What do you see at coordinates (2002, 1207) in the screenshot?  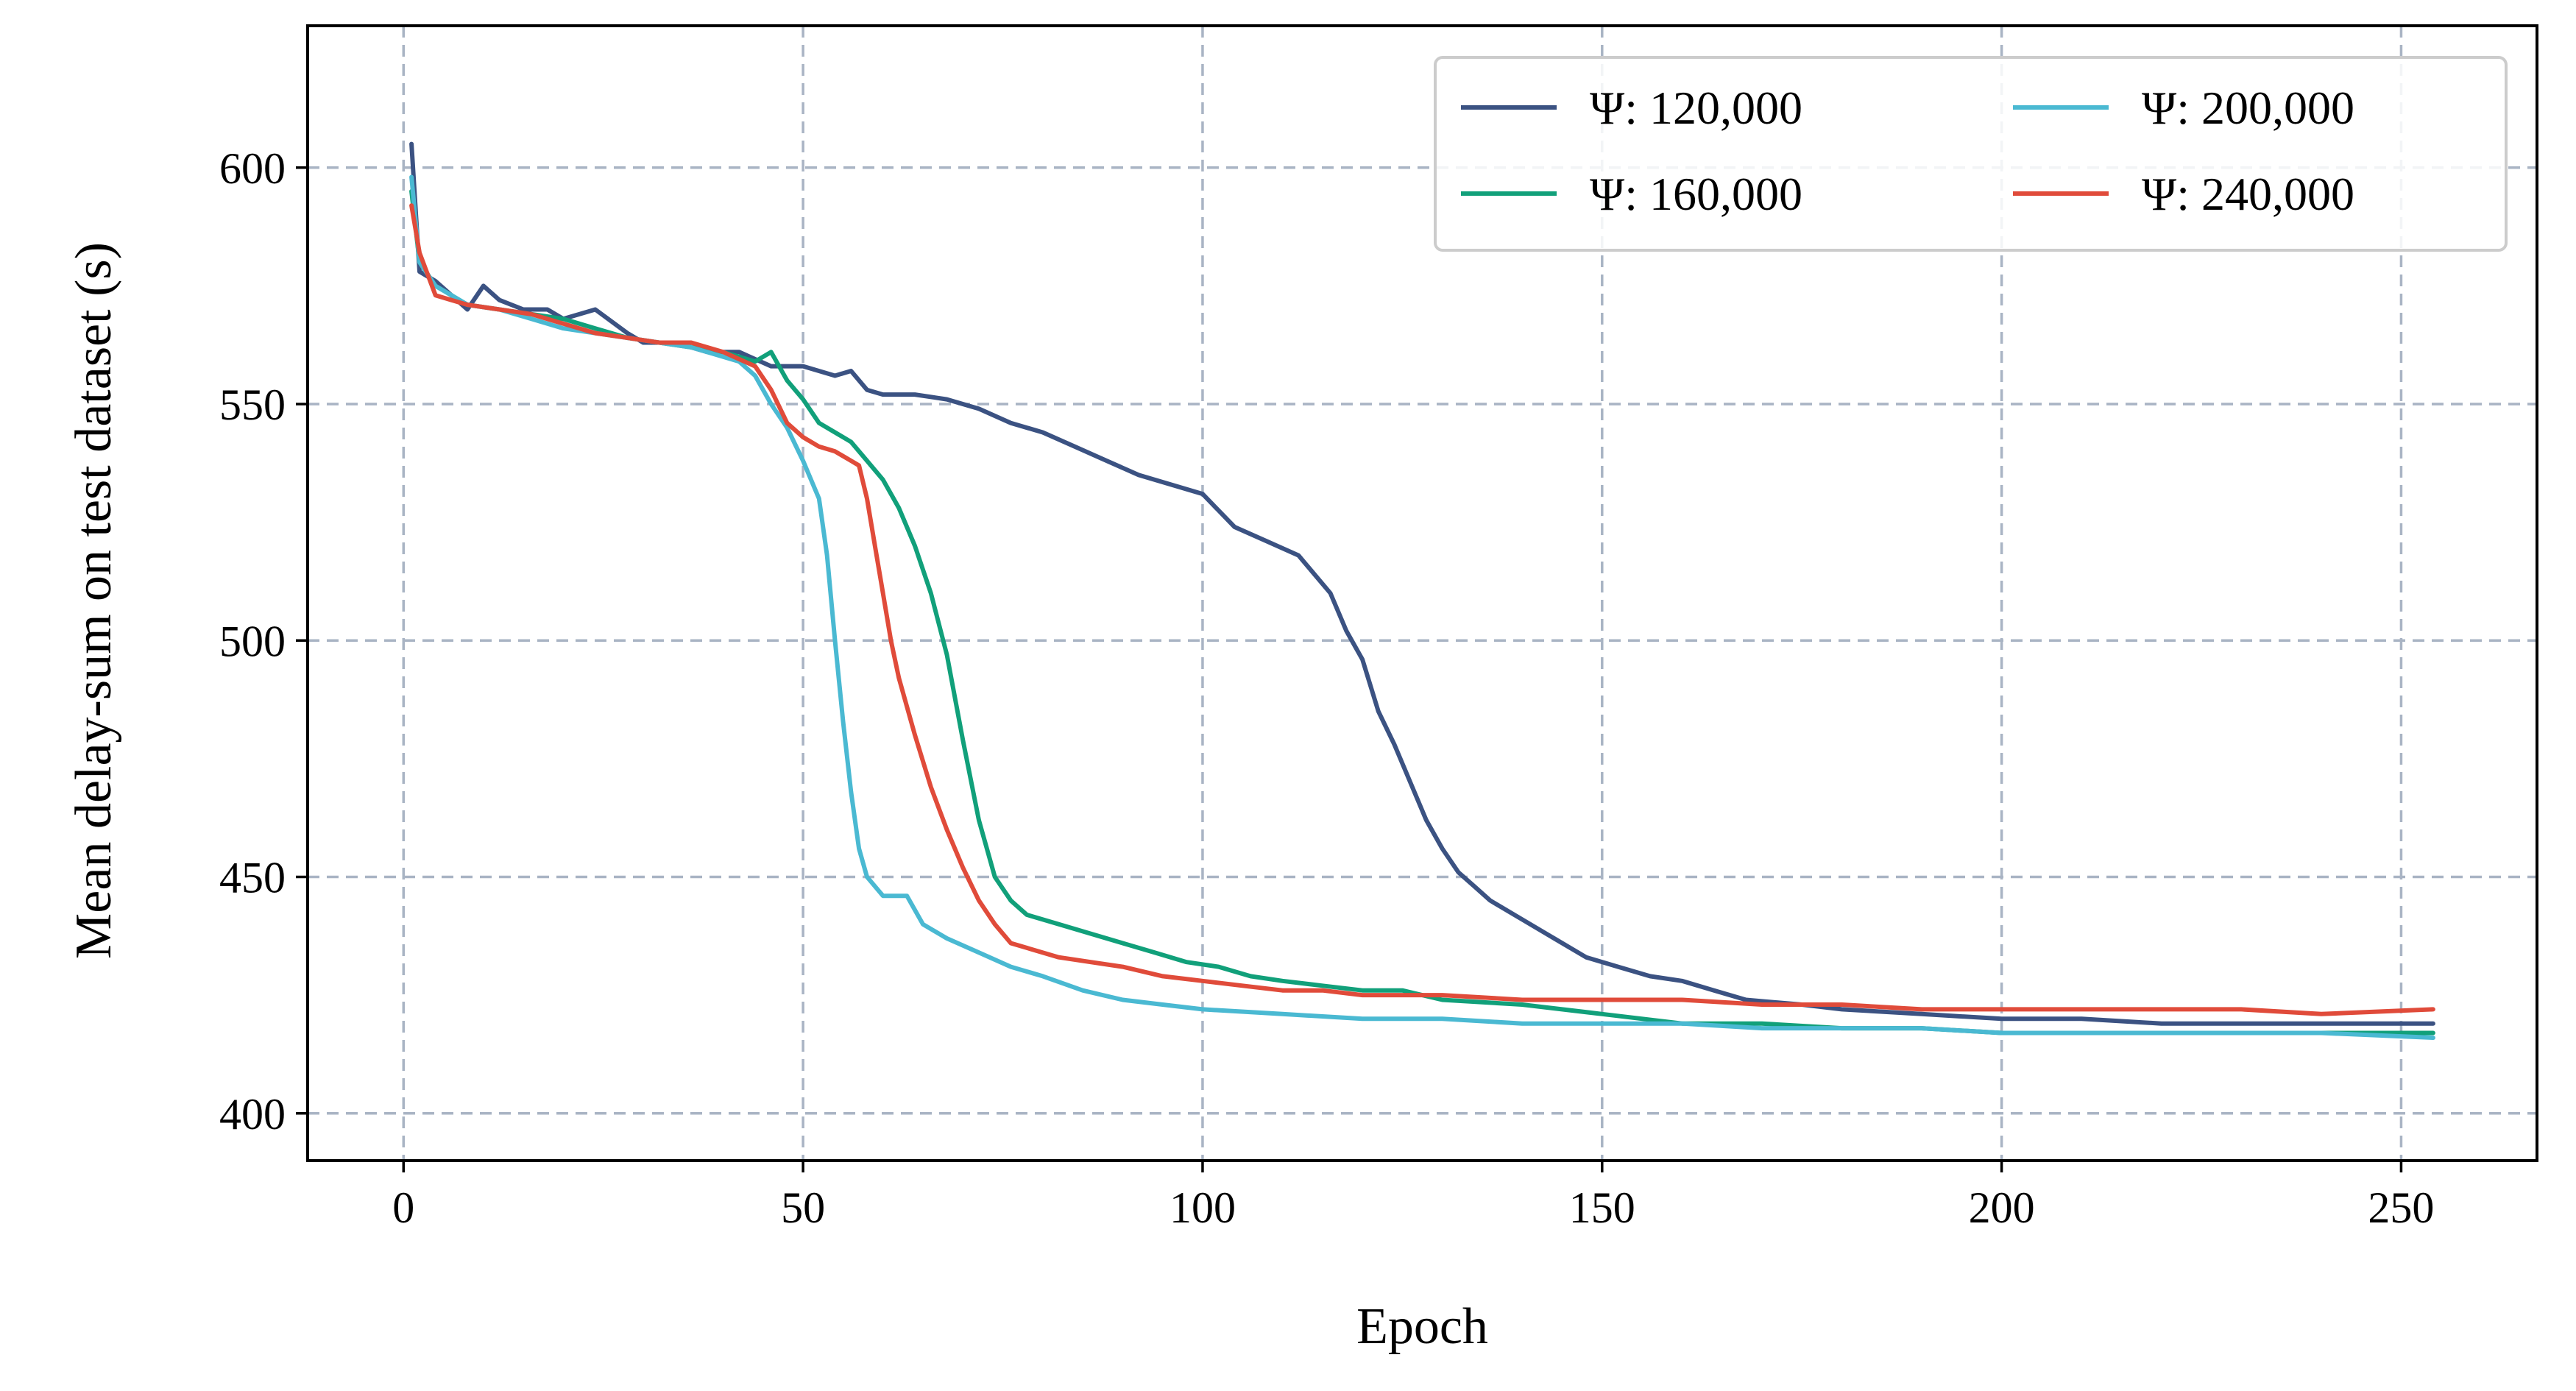 I see `x-tick-label: 200` at bounding box center [2002, 1207].